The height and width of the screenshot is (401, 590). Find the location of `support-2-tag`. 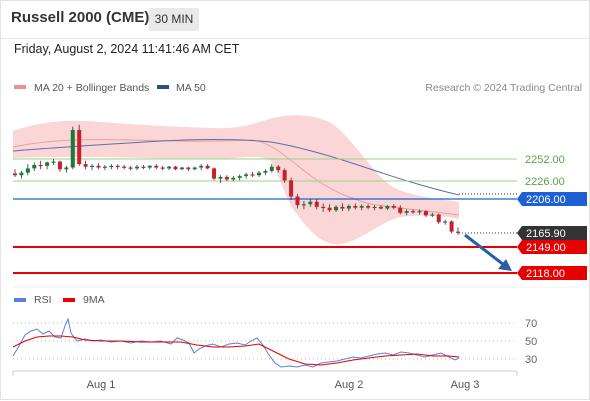

support-2-tag is located at coordinates (552, 273).